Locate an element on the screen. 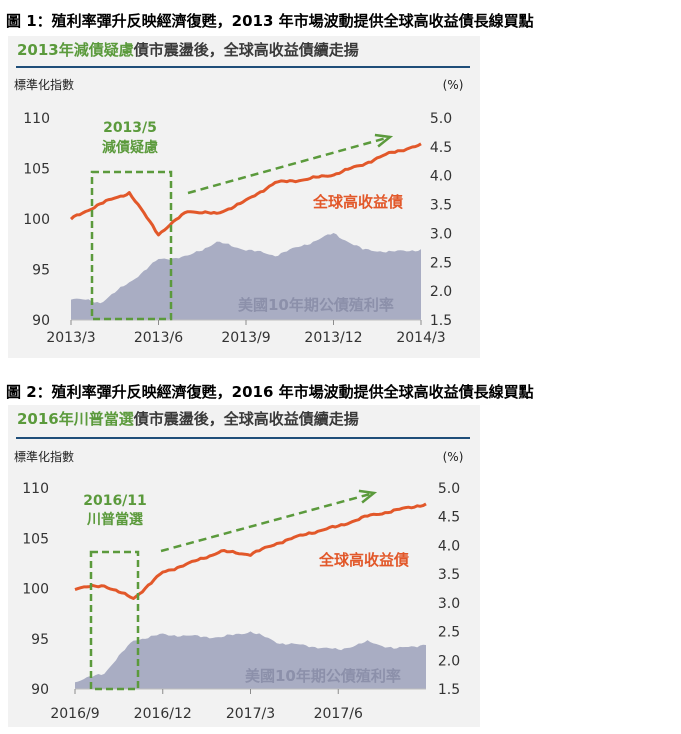 The width and height of the screenshot is (681, 734). event-annotation-label: 減債疑慮 is located at coordinates (130, 147).